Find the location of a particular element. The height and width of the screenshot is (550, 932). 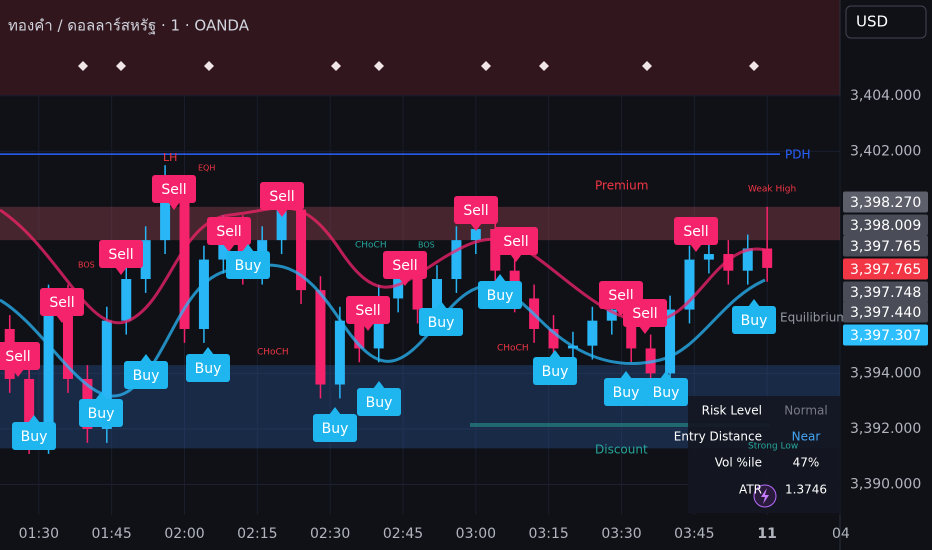

annotation: BOS is located at coordinates (426, 245).